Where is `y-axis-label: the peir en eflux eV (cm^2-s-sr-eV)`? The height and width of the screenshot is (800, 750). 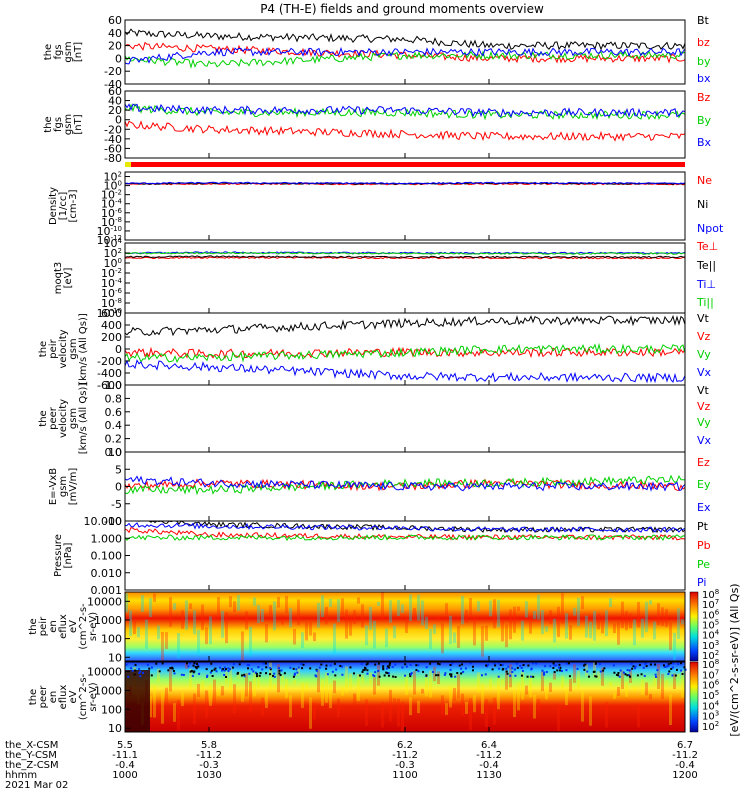 y-axis-label: the peir en eflux eV (cm^2-s-sr-eV) is located at coordinates (63, 626).